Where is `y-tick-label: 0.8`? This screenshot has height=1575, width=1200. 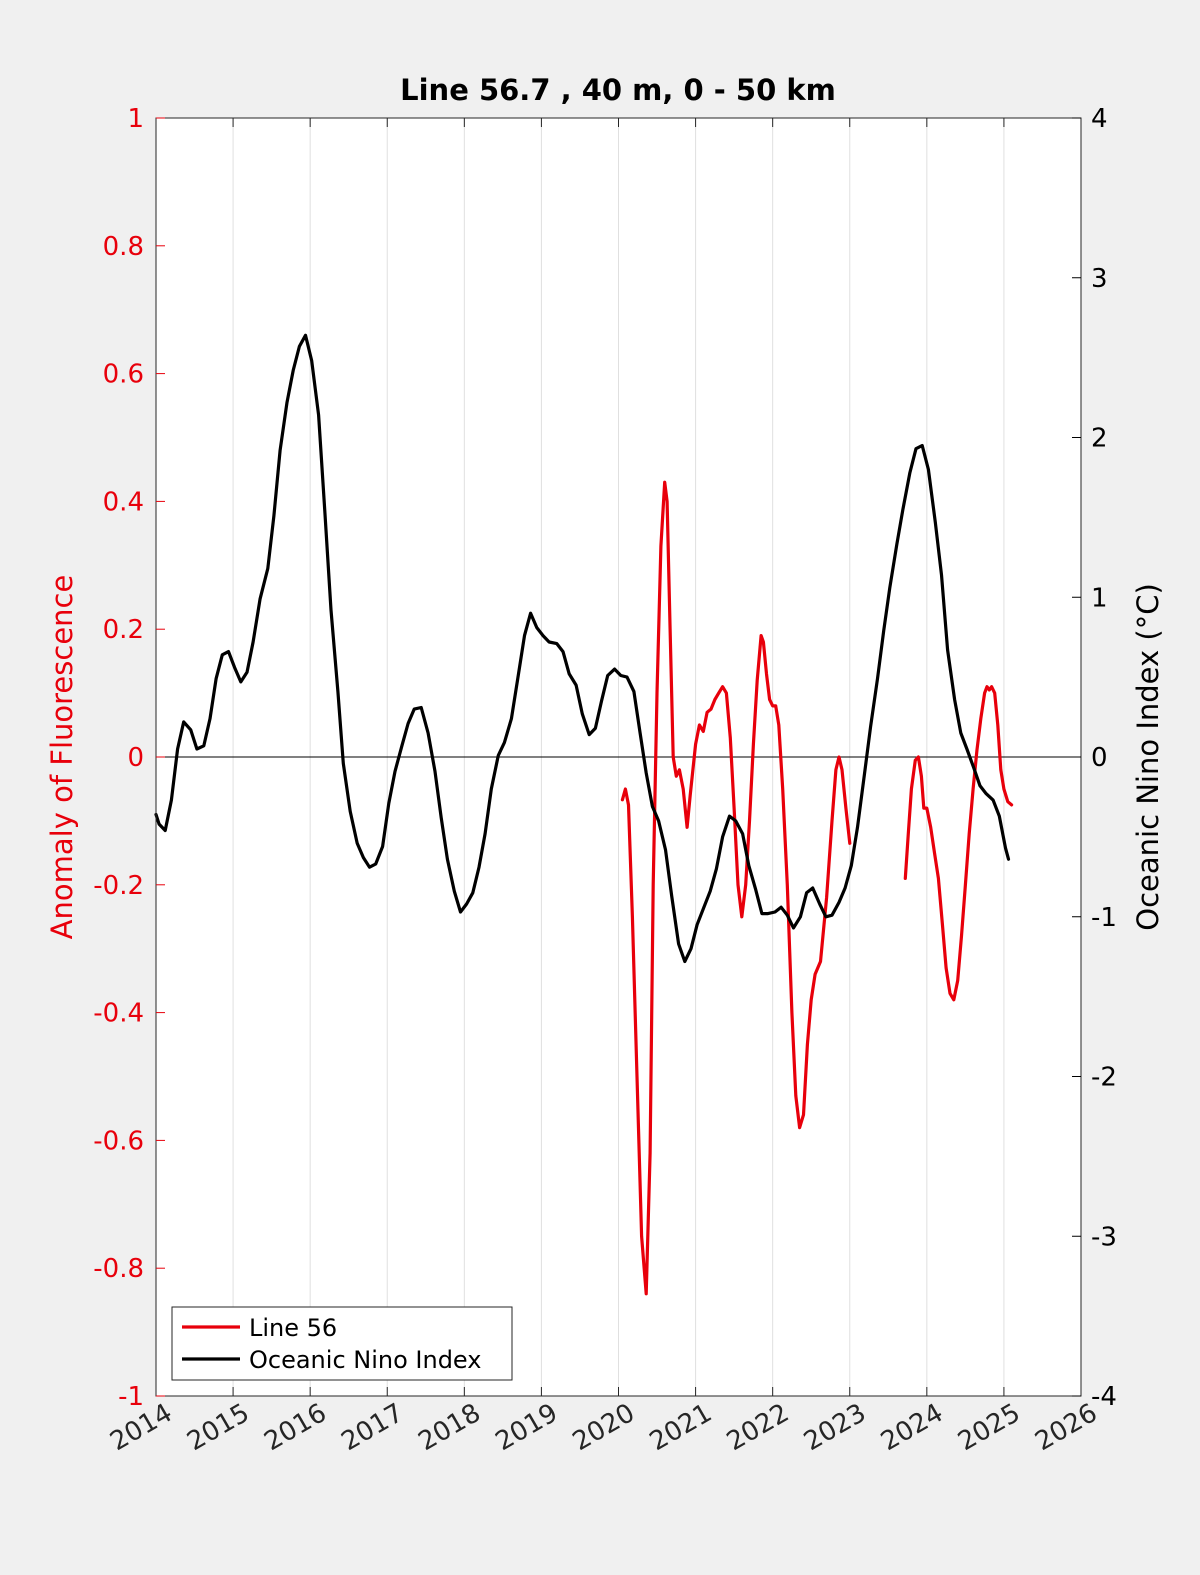 y-tick-label: 0.8 is located at coordinates (123, 247).